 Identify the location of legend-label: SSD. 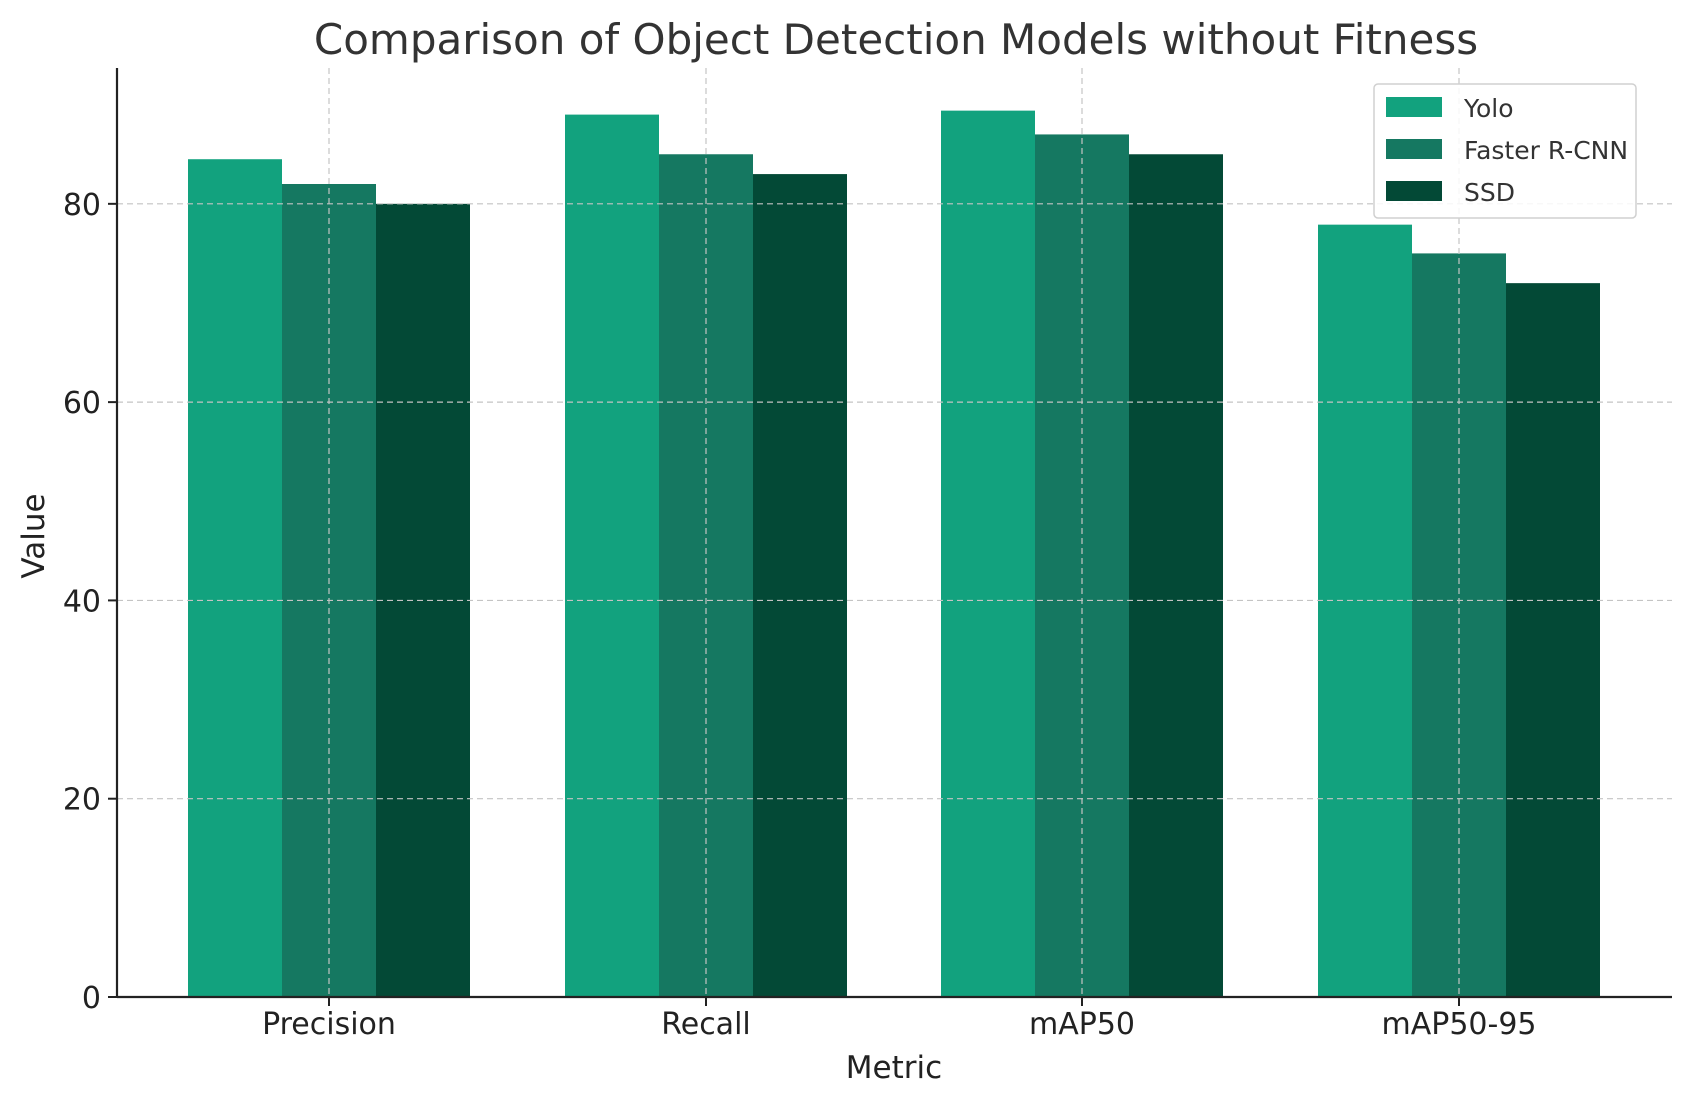
(1489, 192).